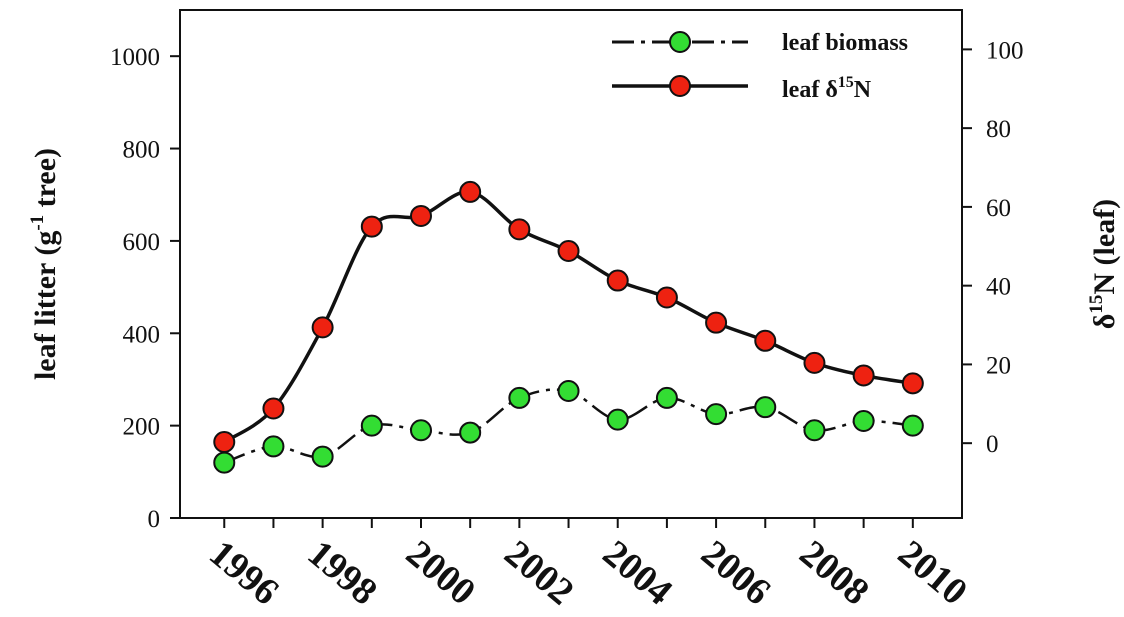 Image resolution: width=1124 pixels, height=617 pixels. I want to click on legend-label-leaf-d15n-tail: N, so click(863, 90).